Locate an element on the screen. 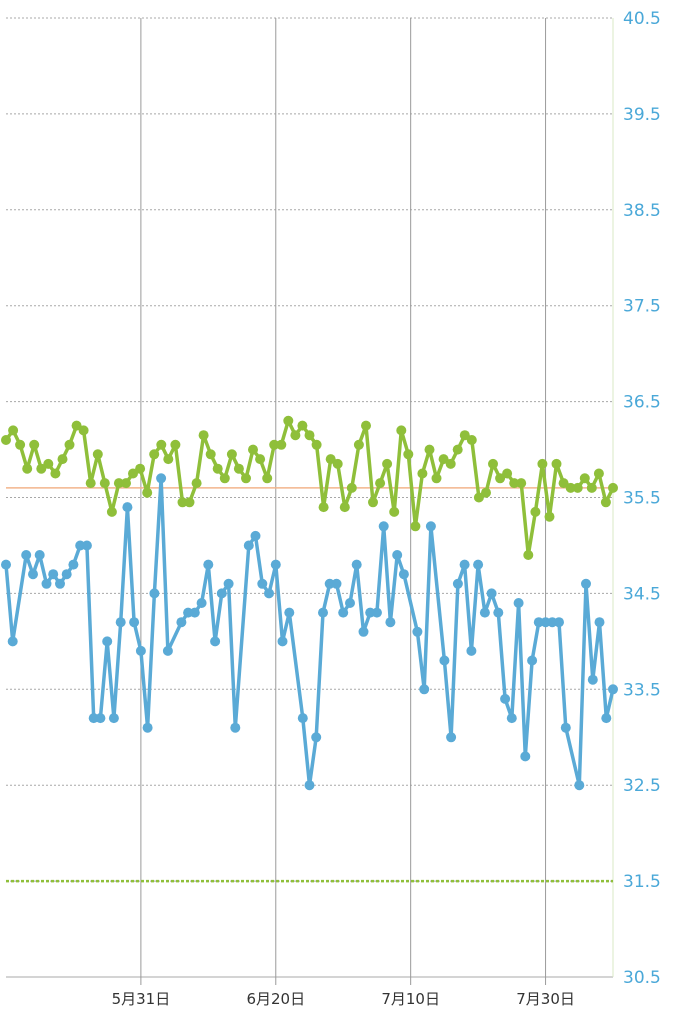 The height and width of the screenshot is (1024, 674). x-tick-label-0: 5月31日 is located at coordinates (141, 999).